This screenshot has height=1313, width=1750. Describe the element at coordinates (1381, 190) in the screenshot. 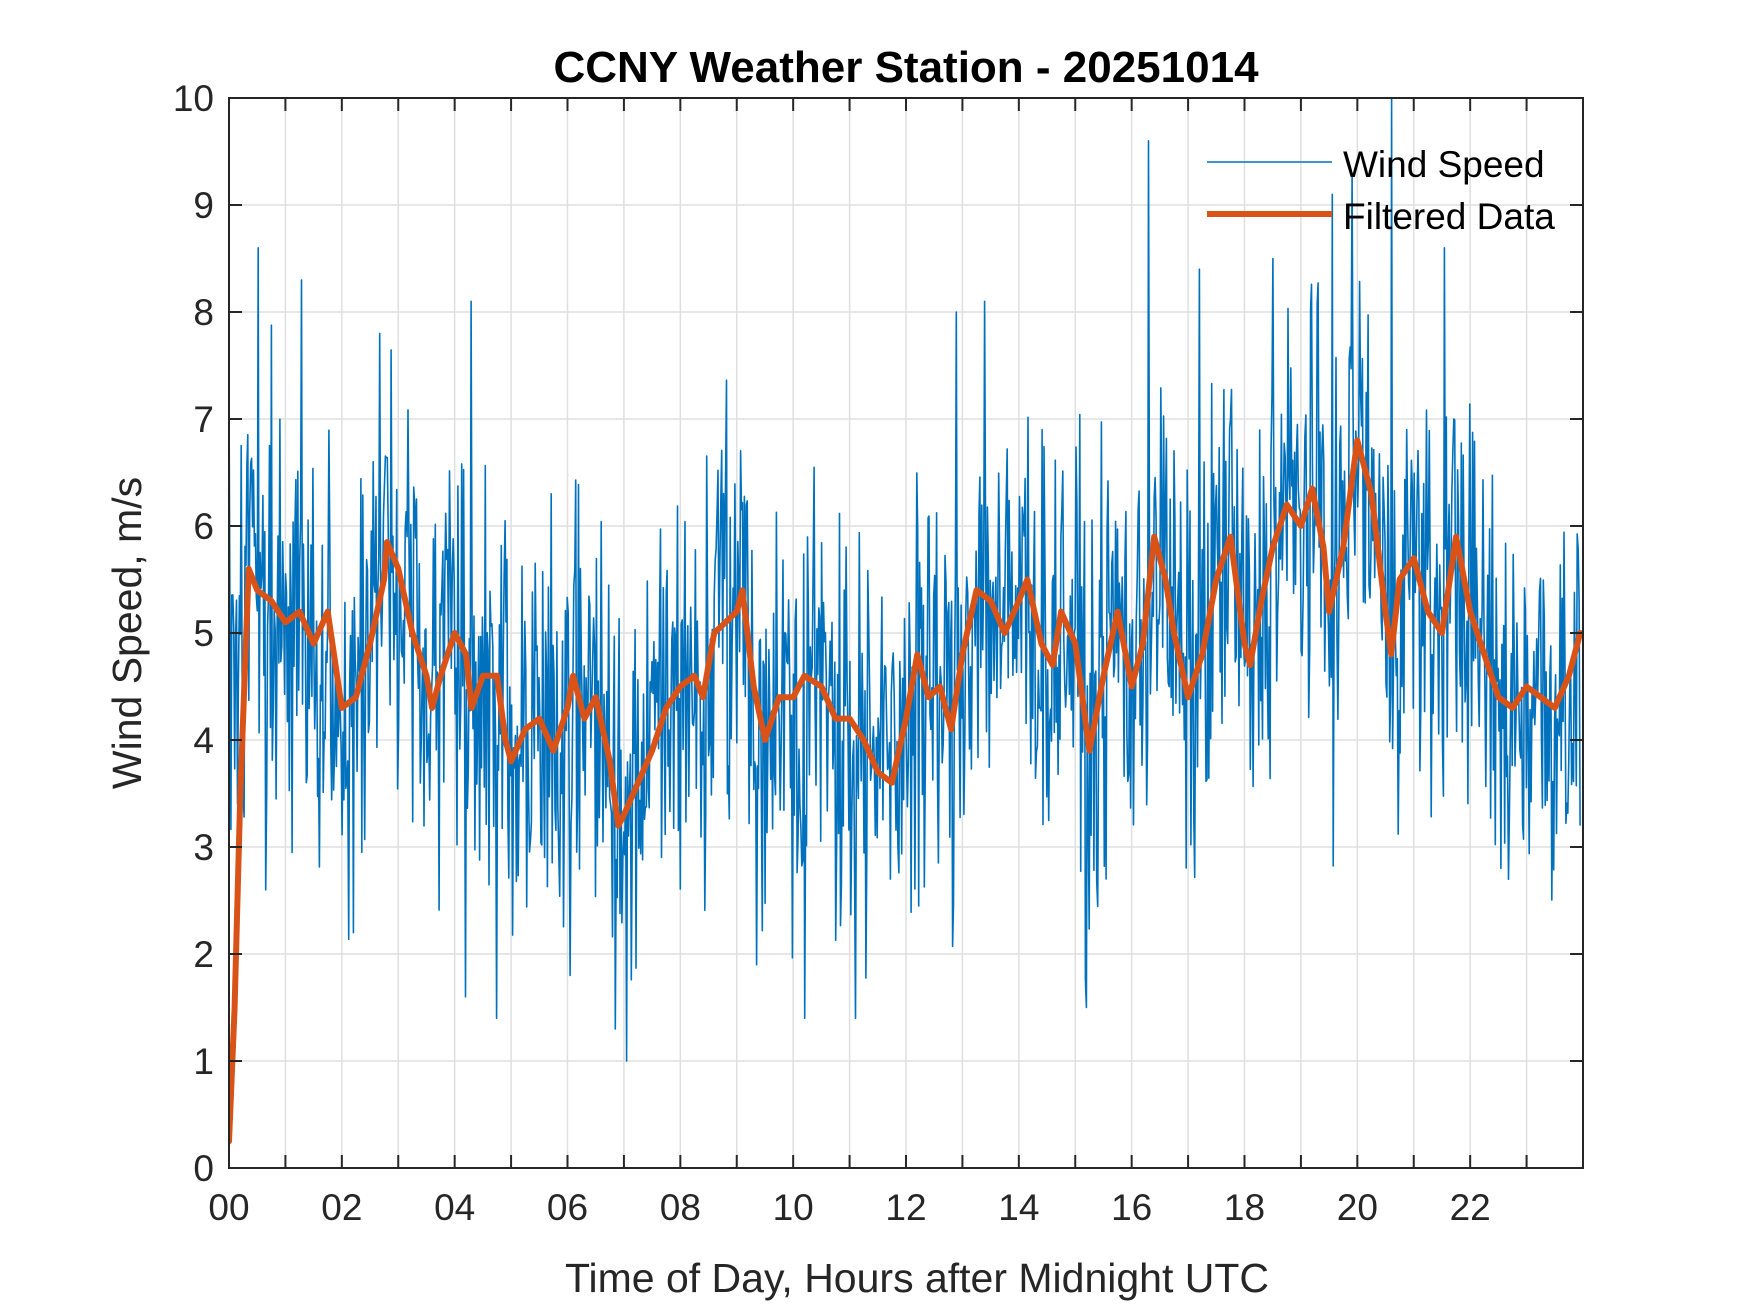

I see `legend: Wind Speed Filtered Data` at that location.